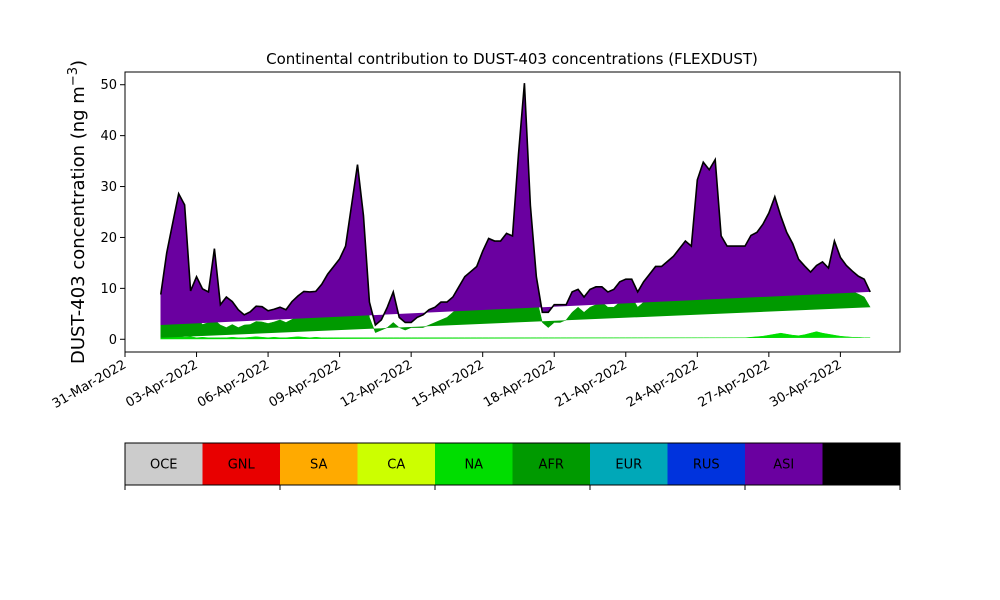 The height and width of the screenshot is (600, 1000). Describe the element at coordinates (89, 384) in the screenshot. I see `x-tick-label: 31-Mar-2022` at that location.